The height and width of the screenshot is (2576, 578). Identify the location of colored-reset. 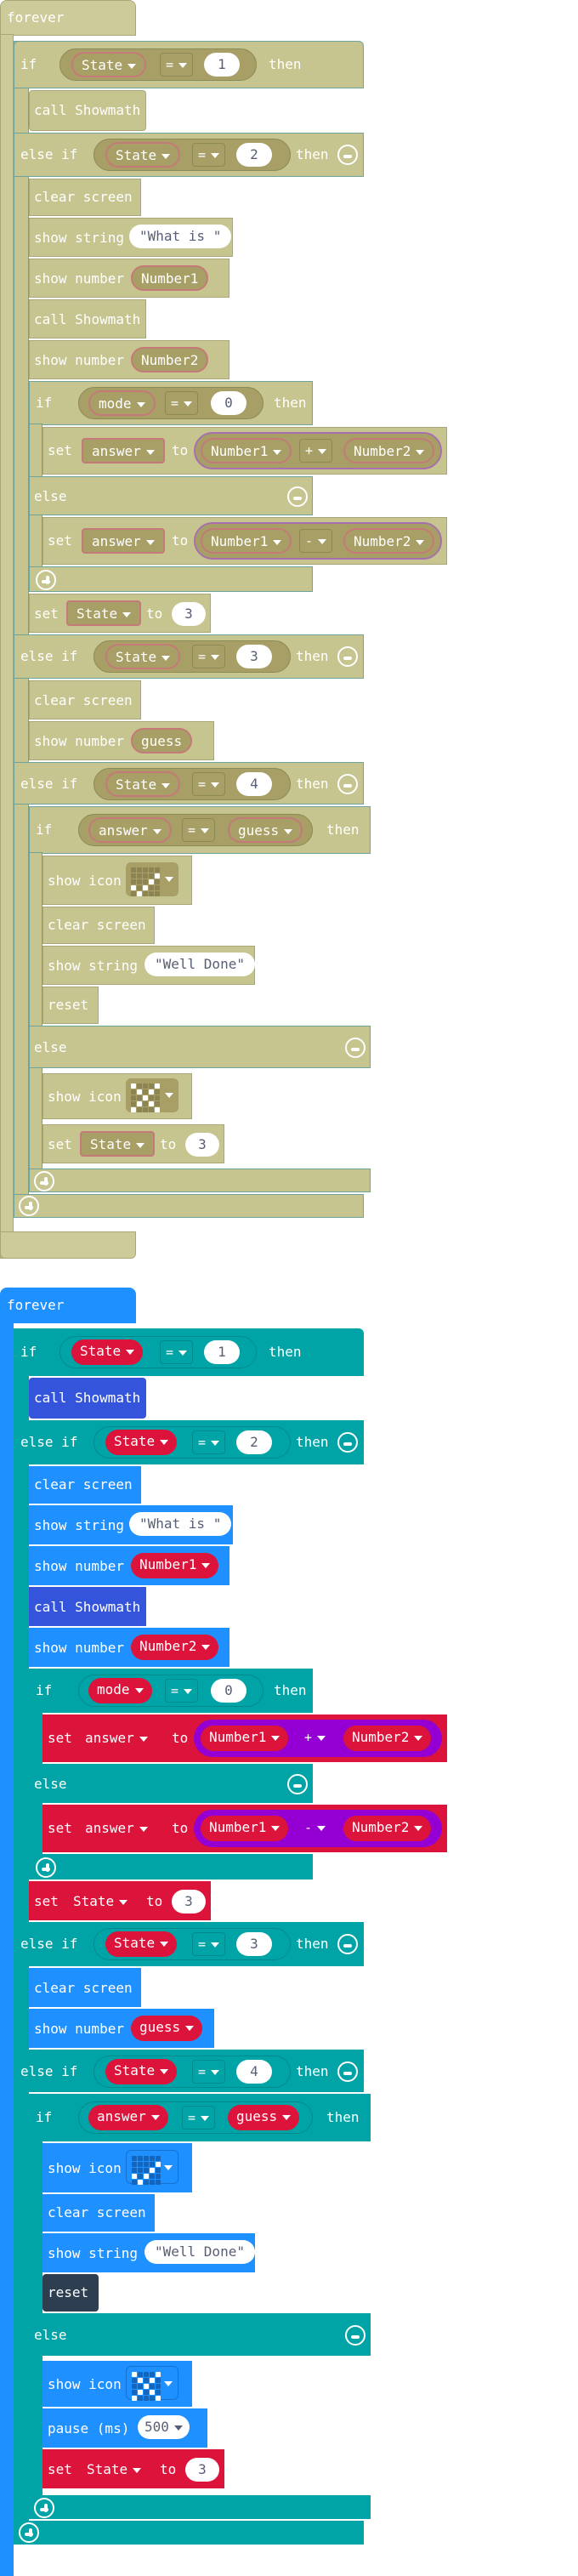
(70, 2293).